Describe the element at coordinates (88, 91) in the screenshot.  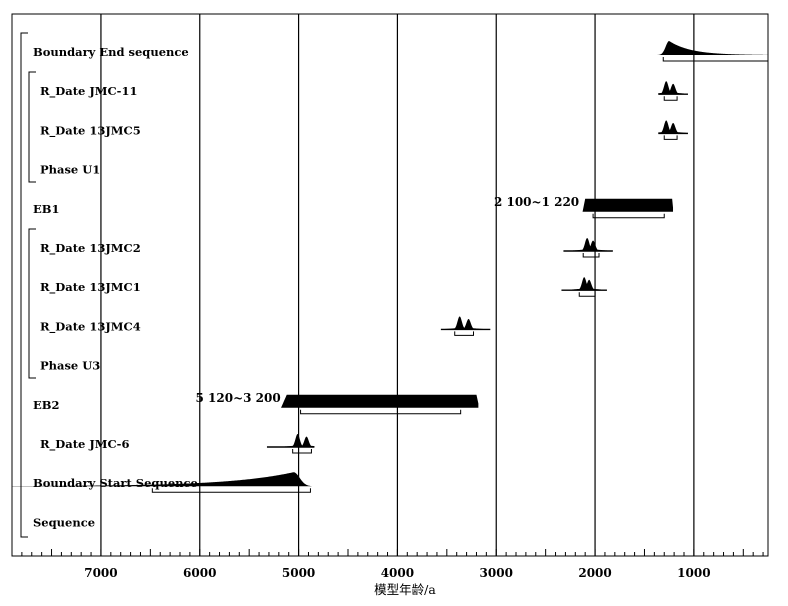
I see `row-label: R_Date JMC-11` at that location.